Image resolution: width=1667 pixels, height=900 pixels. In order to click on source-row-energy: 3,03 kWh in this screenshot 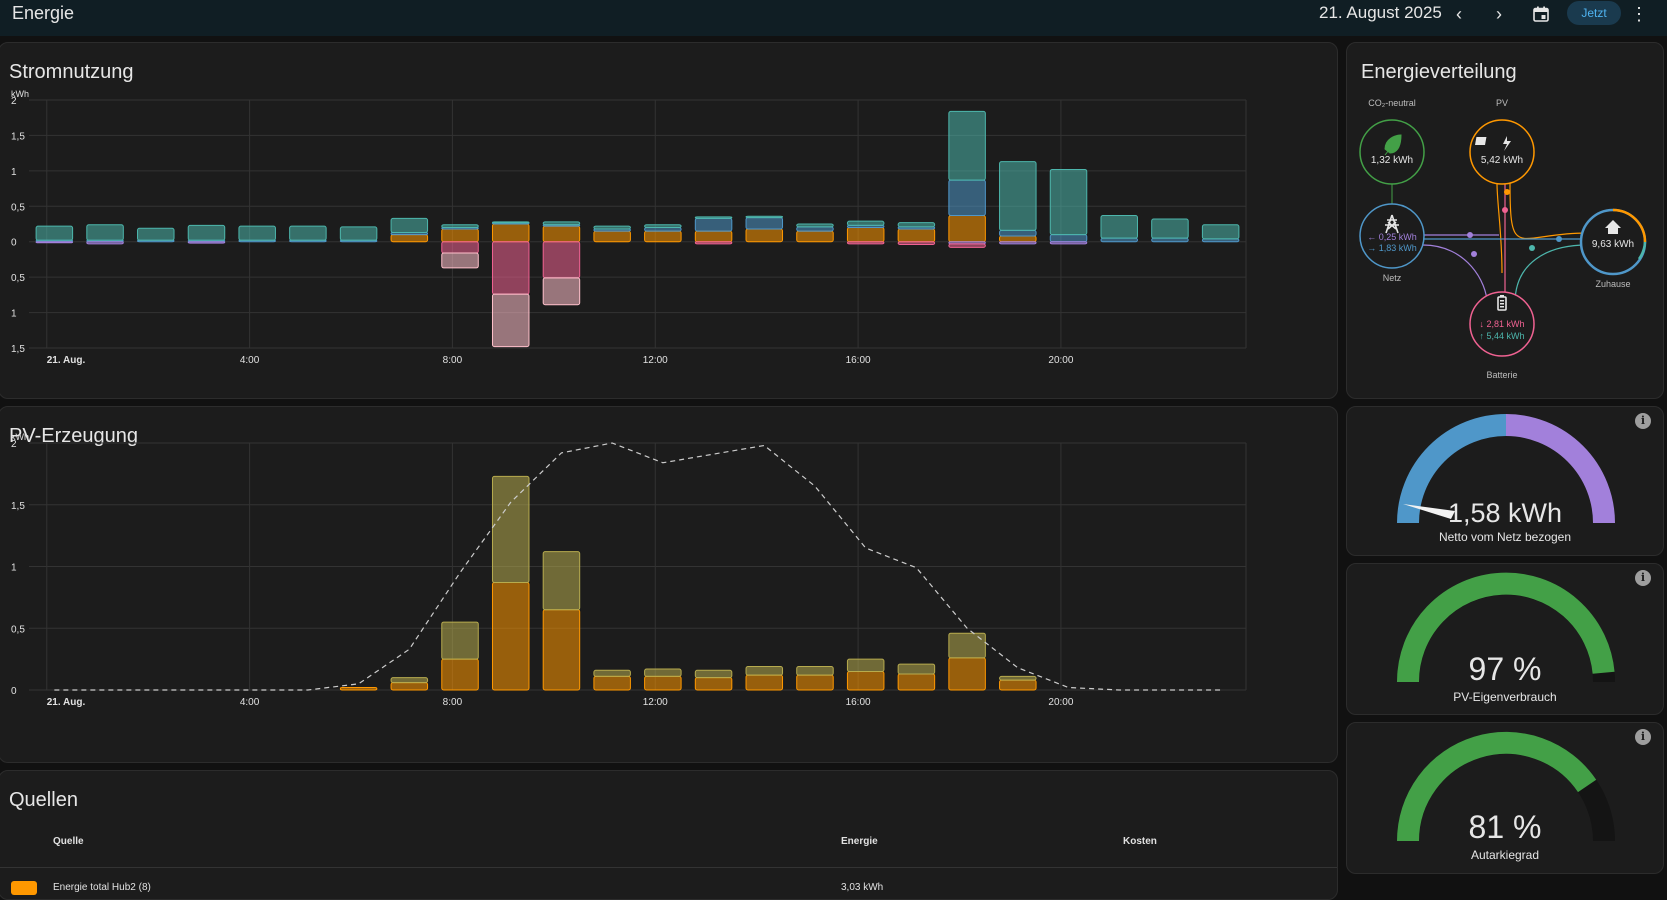, I will do `click(862, 887)`.